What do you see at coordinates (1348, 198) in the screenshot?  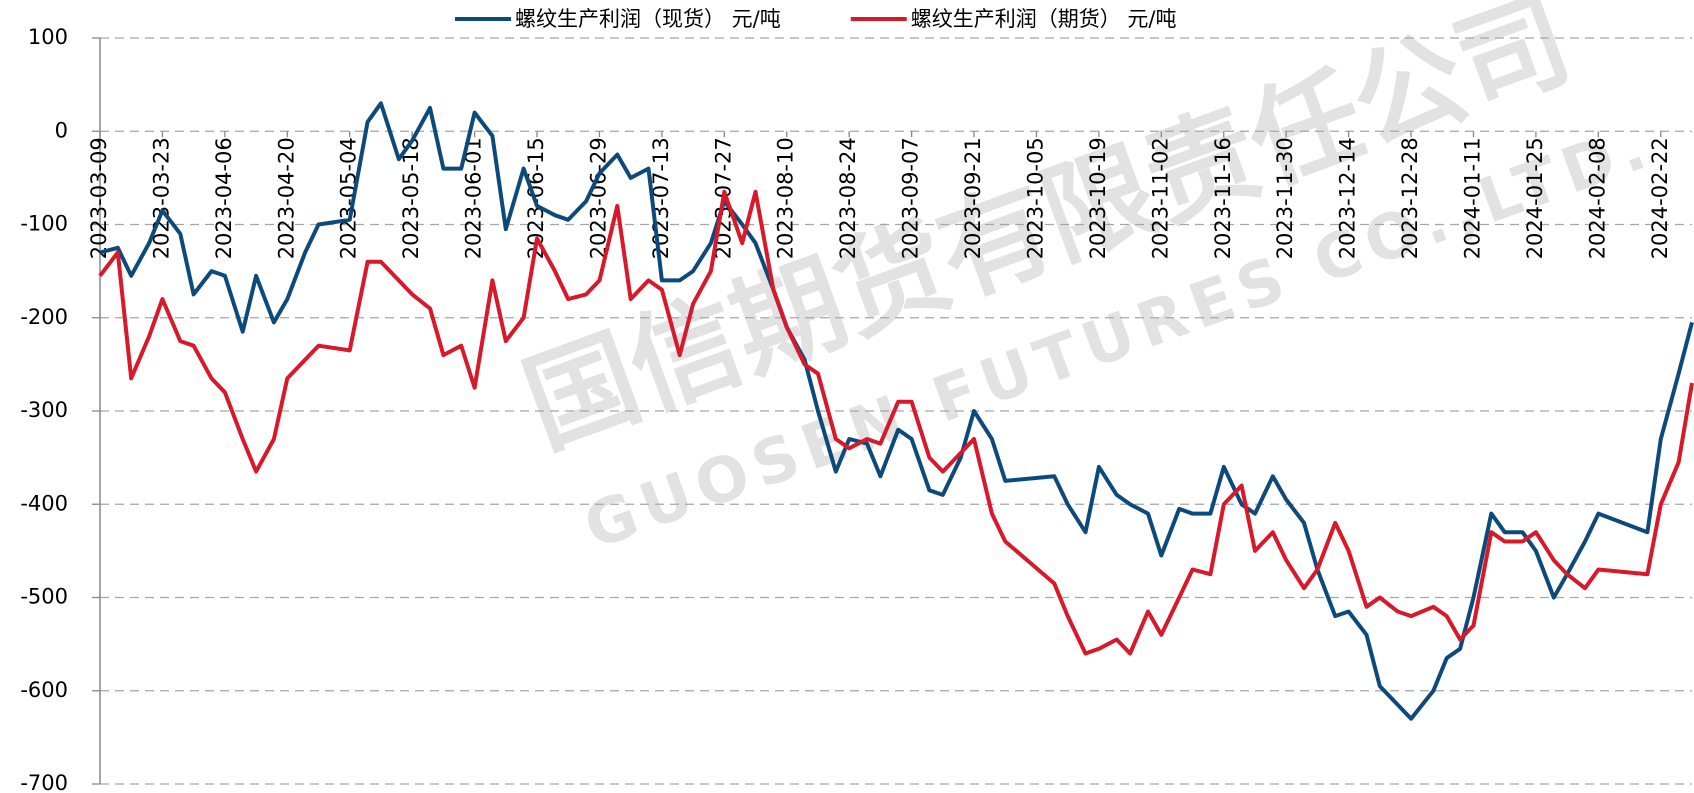 I see `x-tick-label: 2023-12-14` at bounding box center [1348, 198].